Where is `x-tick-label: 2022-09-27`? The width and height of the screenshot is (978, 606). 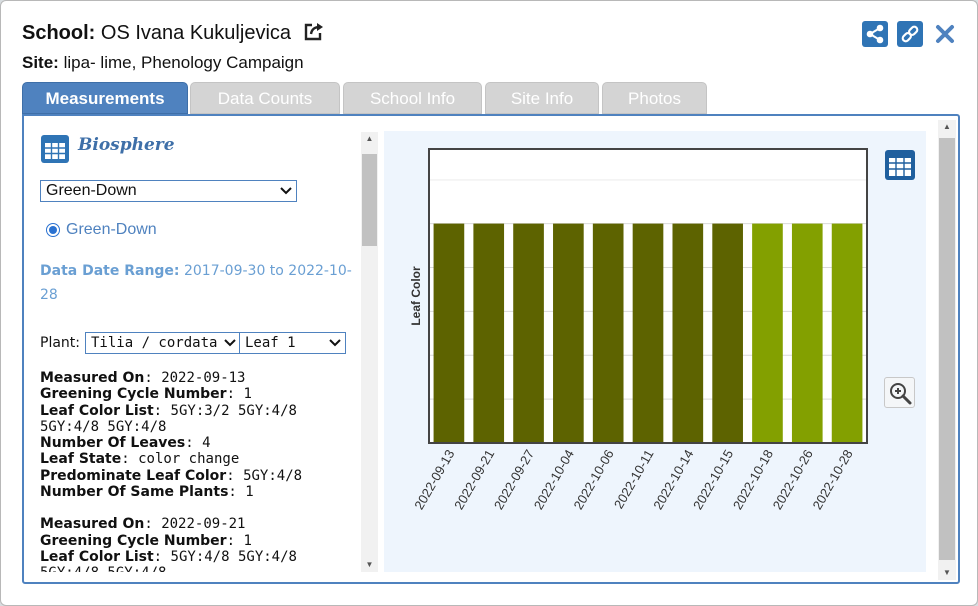 x-tick-label: 2022-09-27 is located at coordinates (514, 479).